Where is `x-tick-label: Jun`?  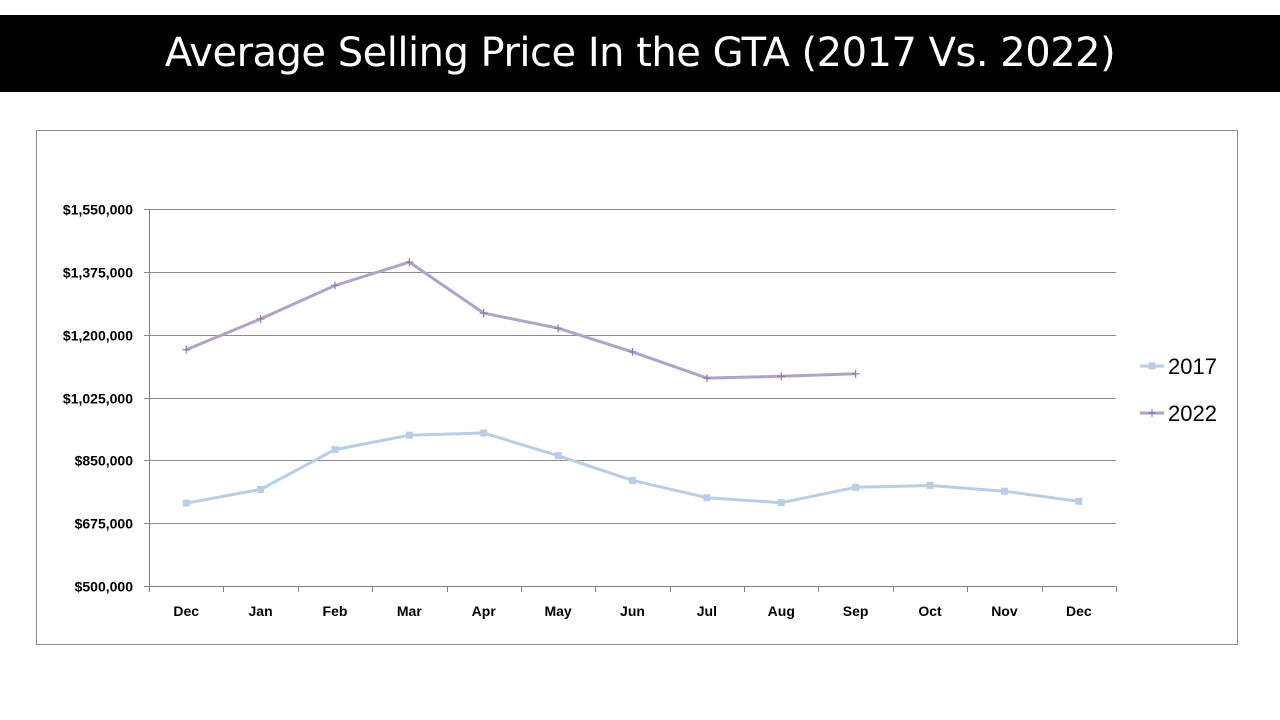 x-tick-label: Jun is located at coordinates (632, 611).